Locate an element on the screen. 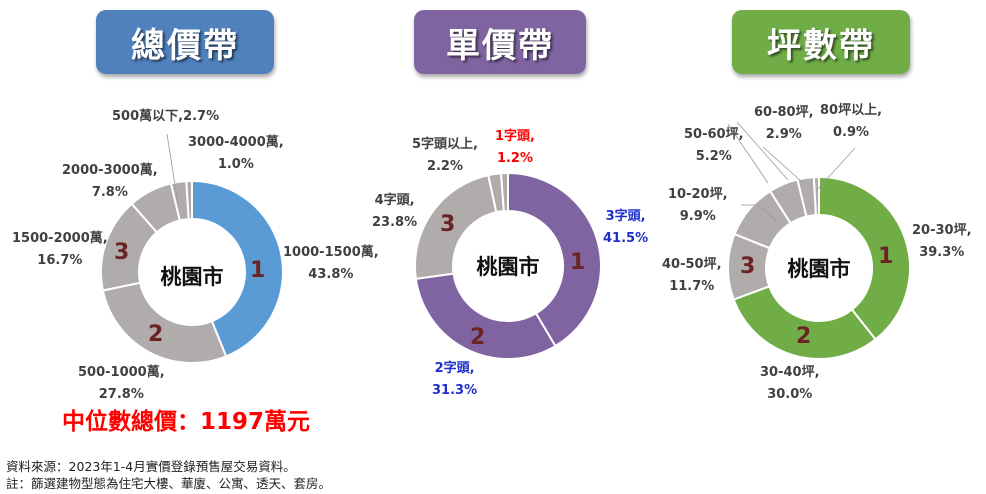 This screenshot has width=986, height=494. source-note: 資料來源：2023年1-4月實價登錄預售屋交易資料。 is located at coordinates (151, 466).